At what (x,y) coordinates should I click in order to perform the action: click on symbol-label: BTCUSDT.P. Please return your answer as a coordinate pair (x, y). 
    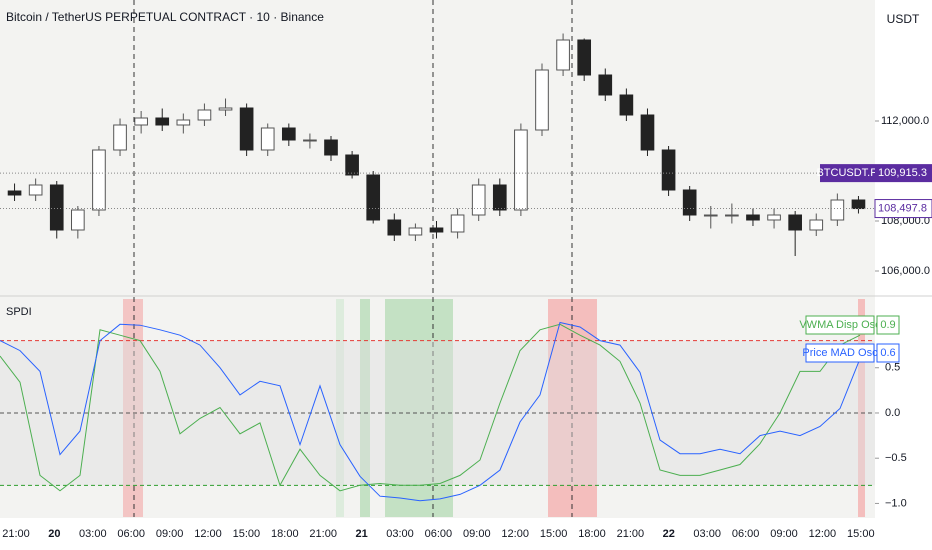
    Looking at the image, I should click on (846, 173).